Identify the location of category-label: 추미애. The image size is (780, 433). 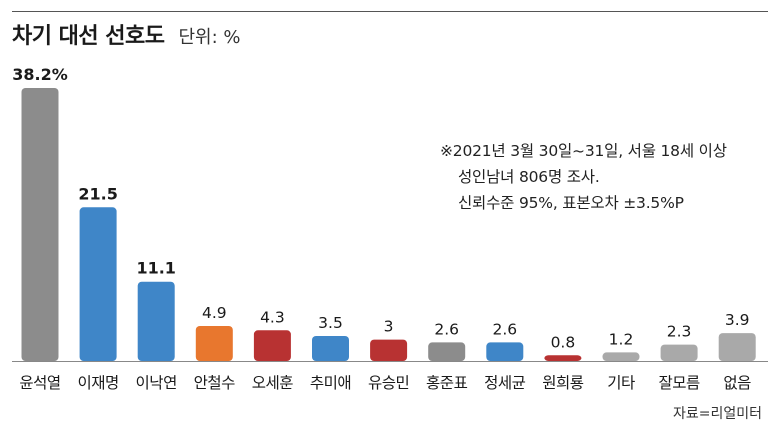
(330, 383).